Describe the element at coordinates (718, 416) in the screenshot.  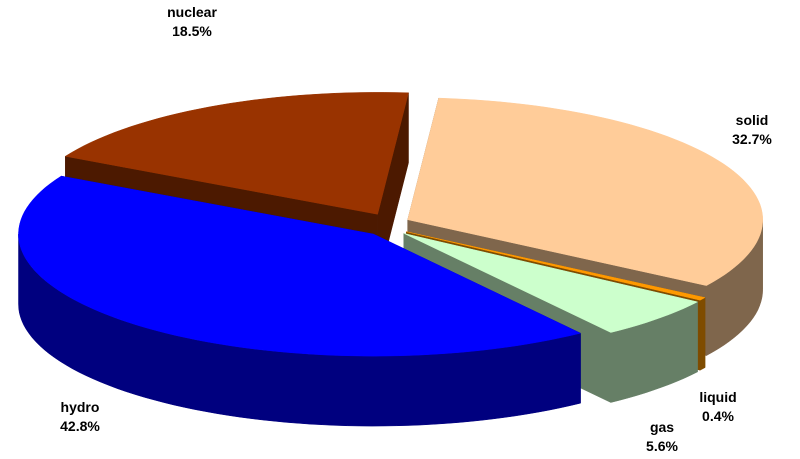
I see `value-label: 0.4%` at that location.